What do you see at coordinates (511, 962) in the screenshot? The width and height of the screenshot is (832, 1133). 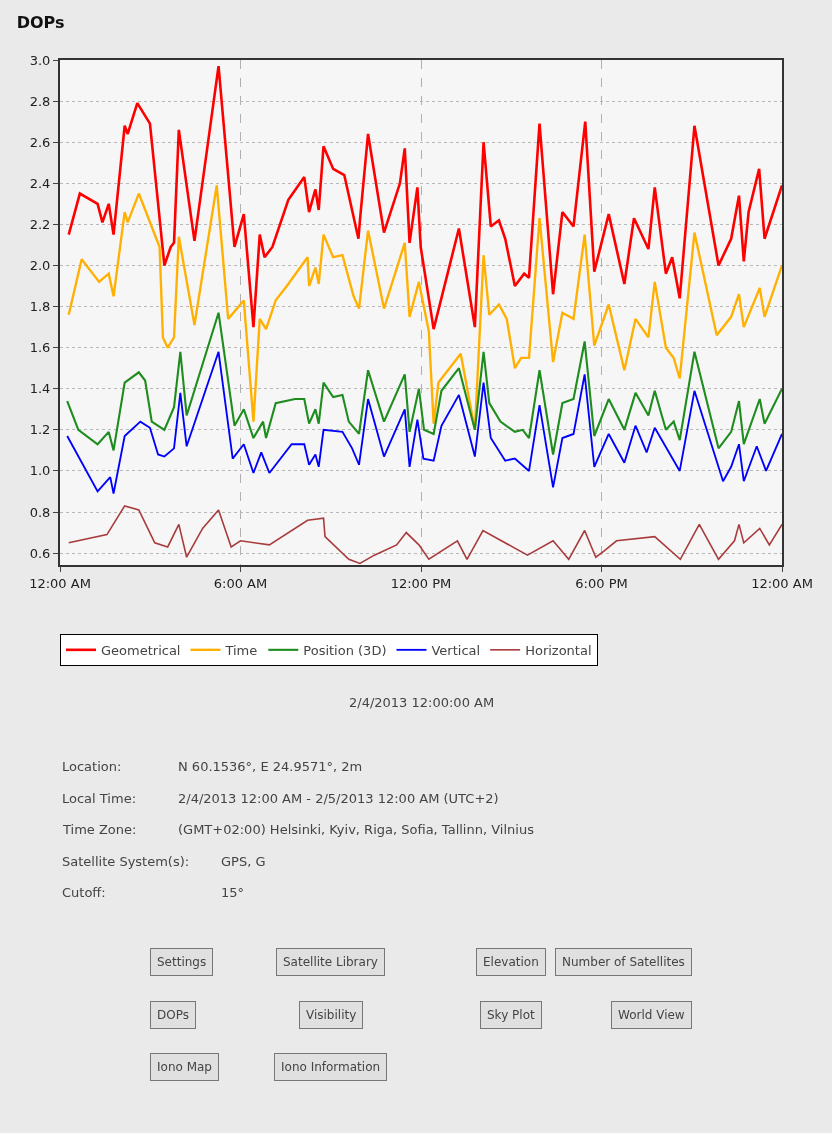 I see `text: Elevation` at bounding box center [511, 962].